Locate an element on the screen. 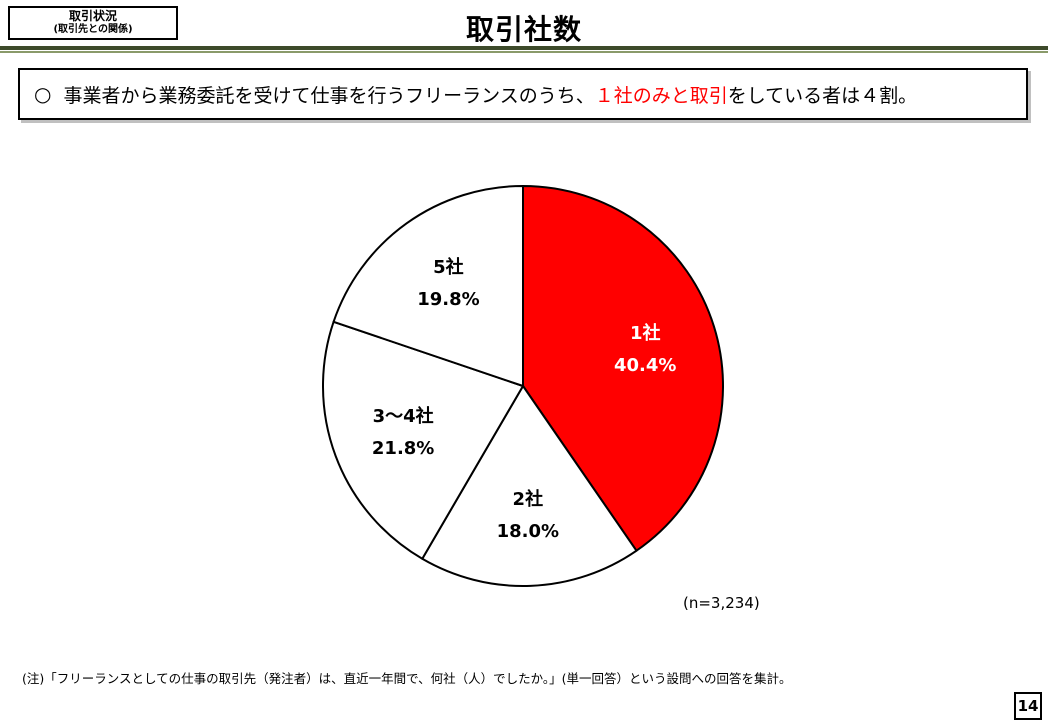 The width and height of the screenshot is (1048, 726). pie-slice-label-3: 5社 is located at coordinates (448, 267).